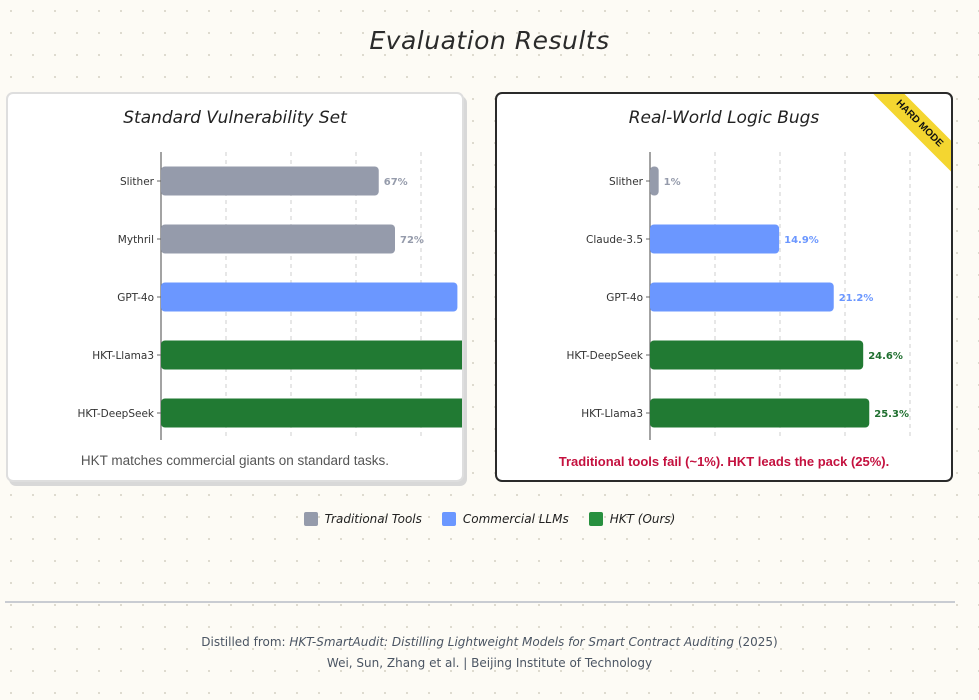 This screenshot has width=979, height=700. What do you see at coordinates (885, 356) in the screenshot?
I see `value-label: 24.6%` at bounding box center [885, 356].